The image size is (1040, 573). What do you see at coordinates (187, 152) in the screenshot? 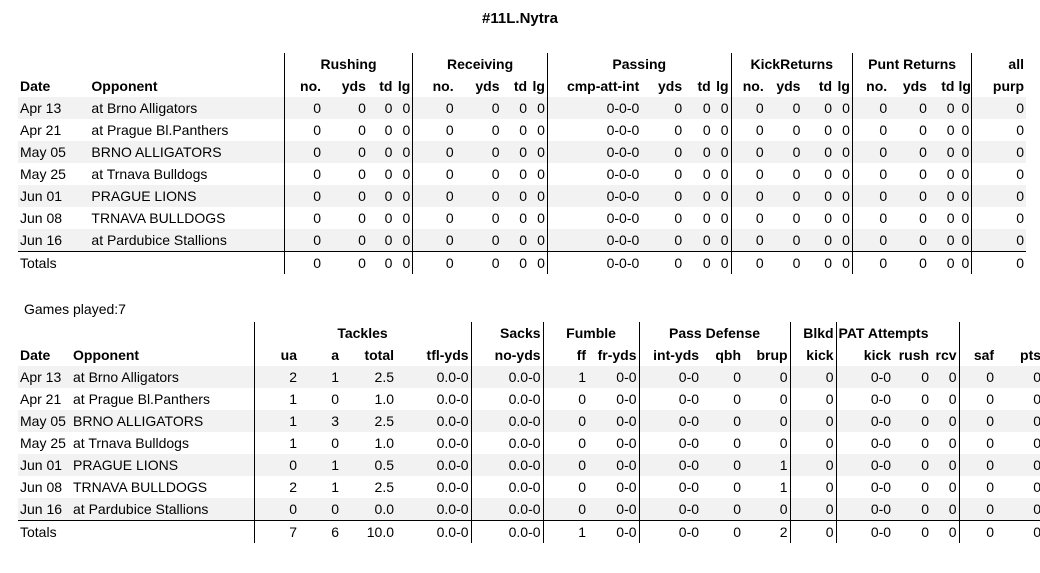
I see `table-cell: BRNO ALLIGATORS` at bounding box center [187, 152].